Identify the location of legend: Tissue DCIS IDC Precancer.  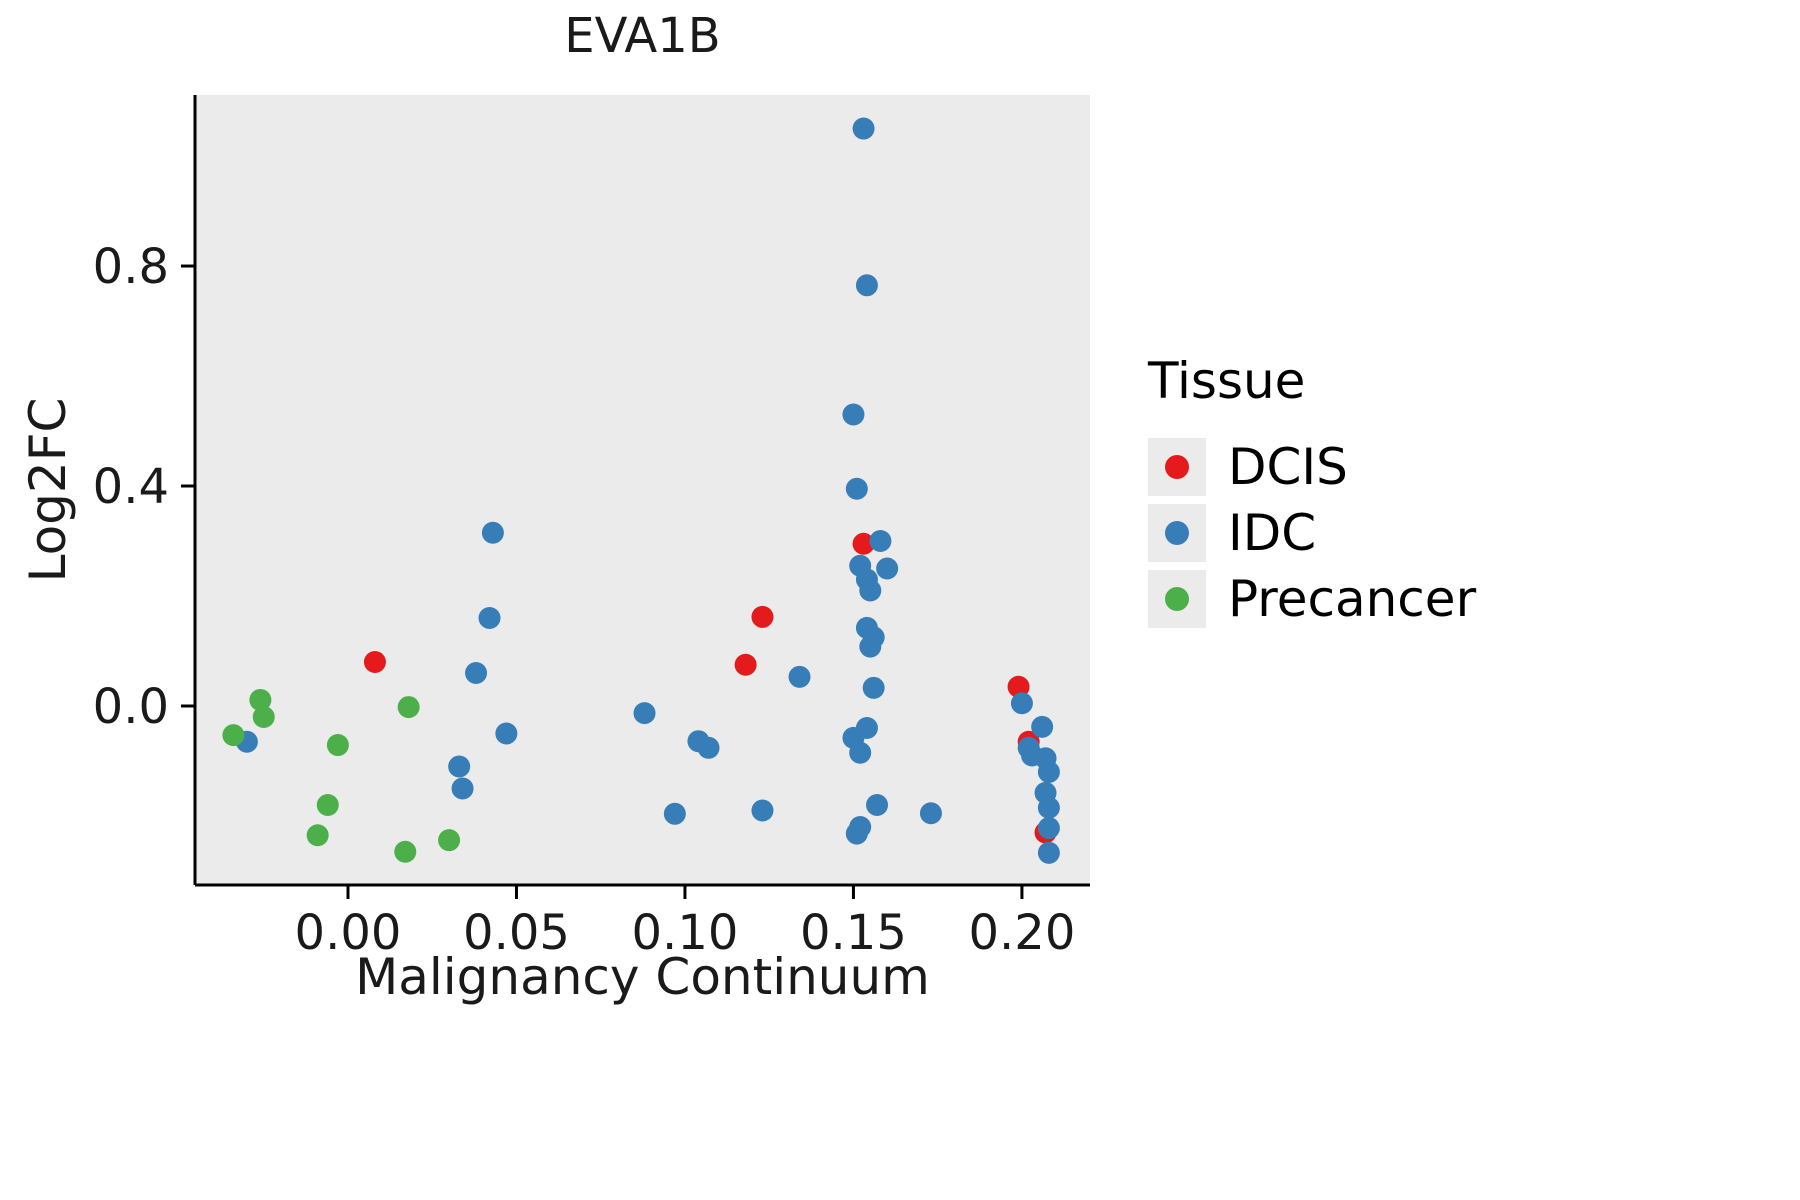
(1312, 494).